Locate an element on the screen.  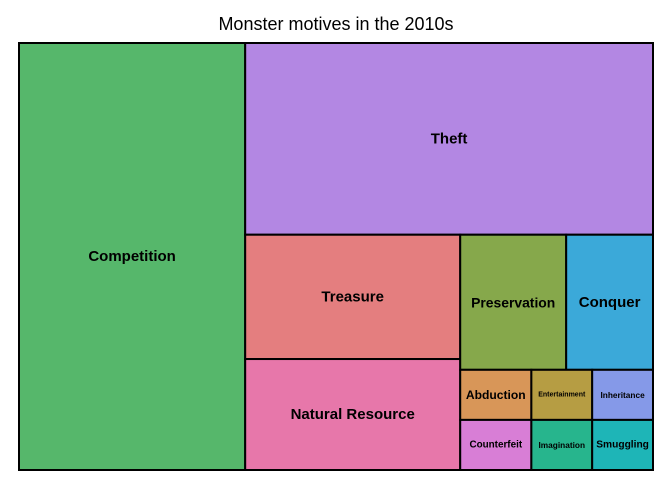
tile-inheritance is located at coordinates (623, 394).